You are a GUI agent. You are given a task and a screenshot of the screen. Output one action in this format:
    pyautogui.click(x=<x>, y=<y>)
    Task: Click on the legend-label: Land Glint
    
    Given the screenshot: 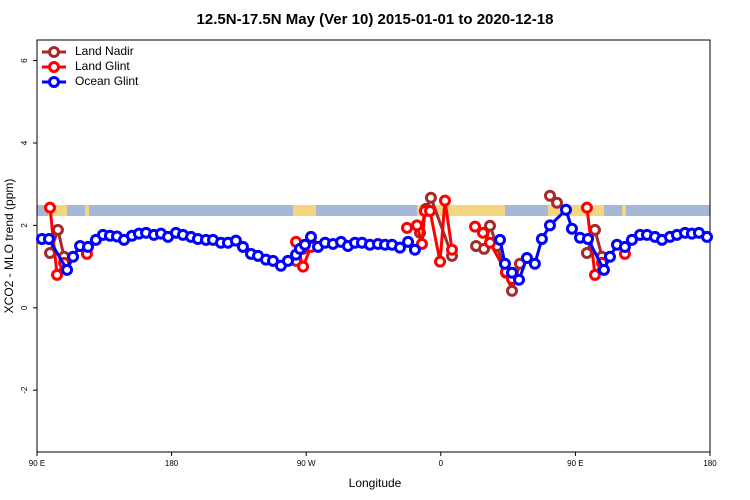 What is the action you would take?
    pyautogui.click(x=102, y=66)
    